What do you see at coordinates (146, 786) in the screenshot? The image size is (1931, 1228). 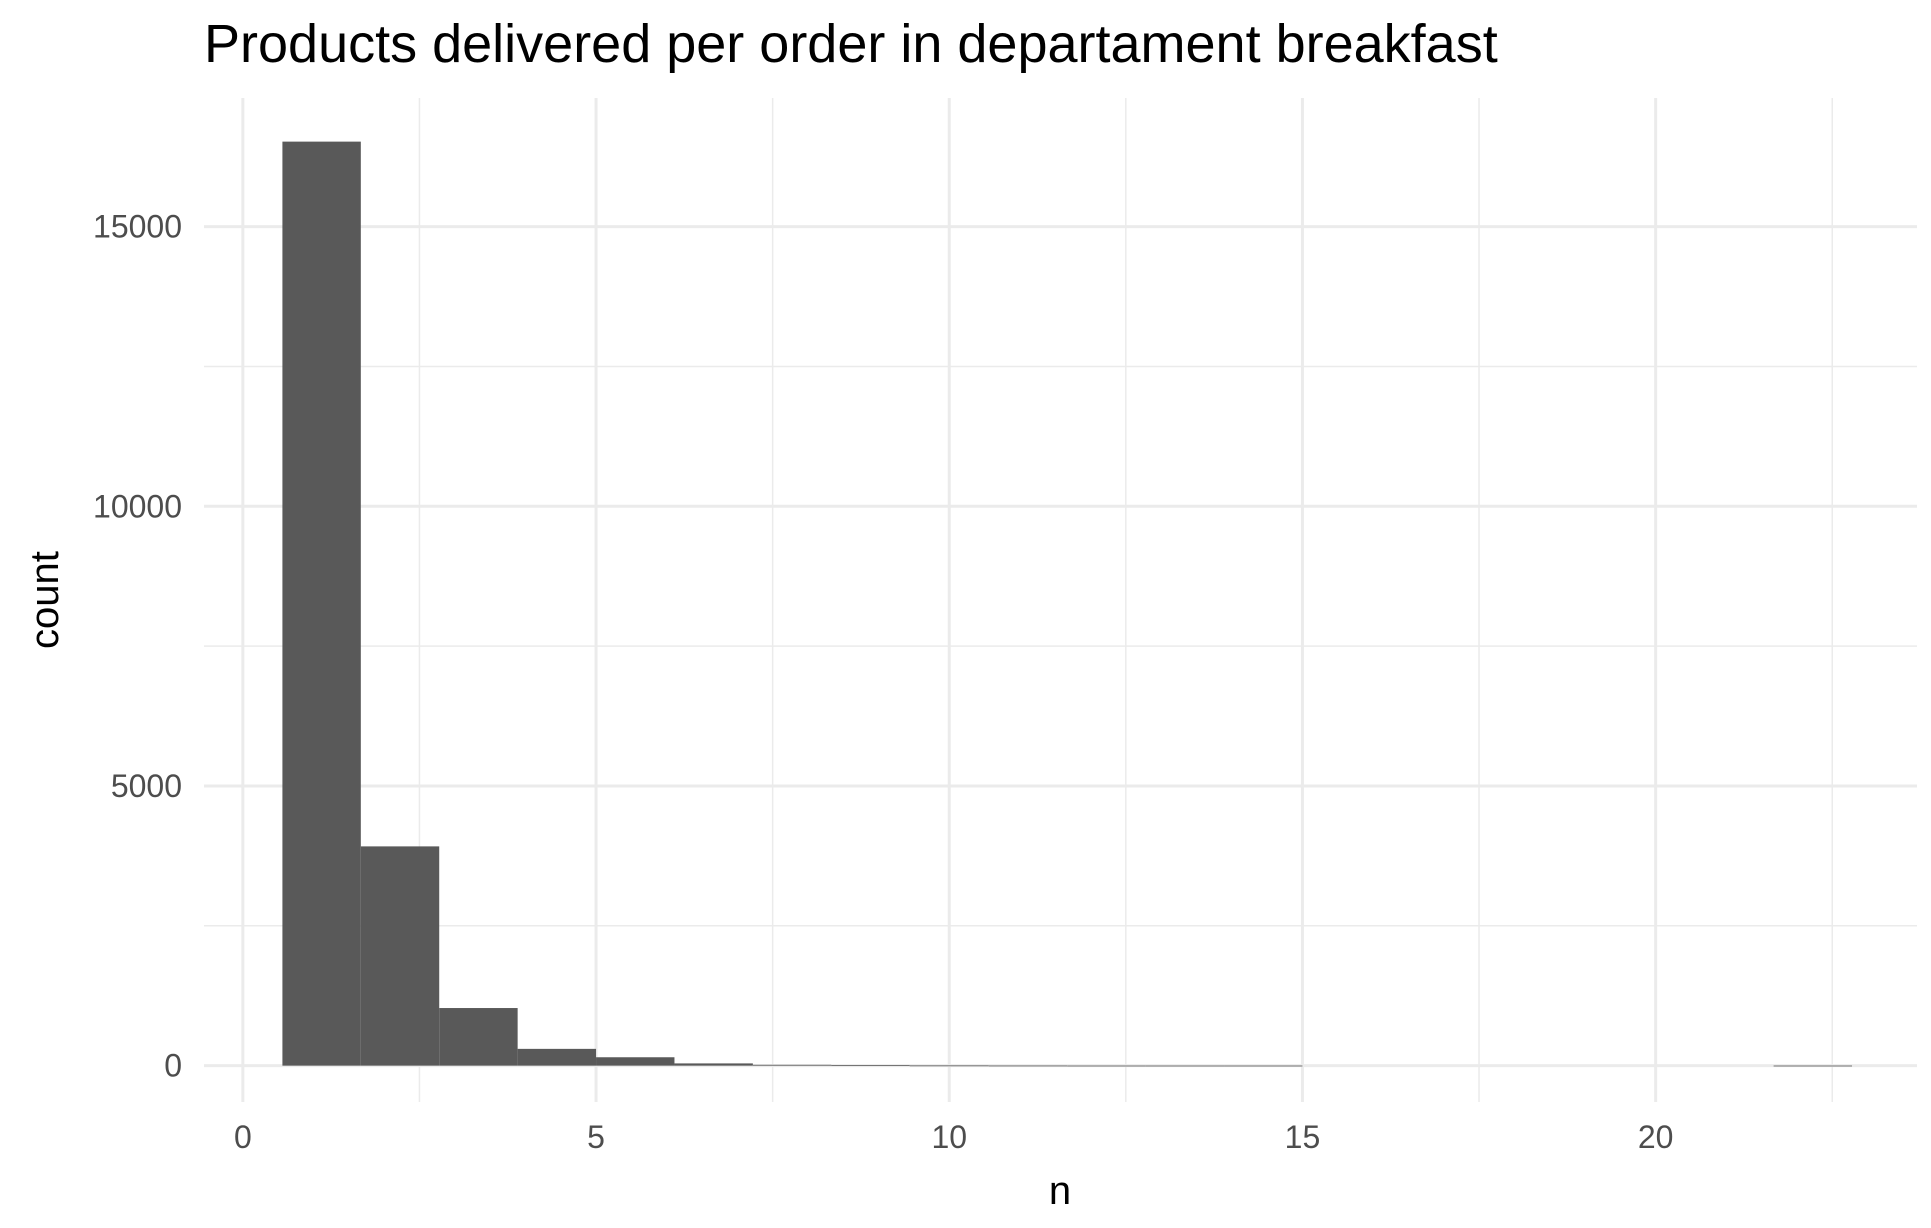 I see `y-tick-label: 5000` at bounding box center [146, 786].